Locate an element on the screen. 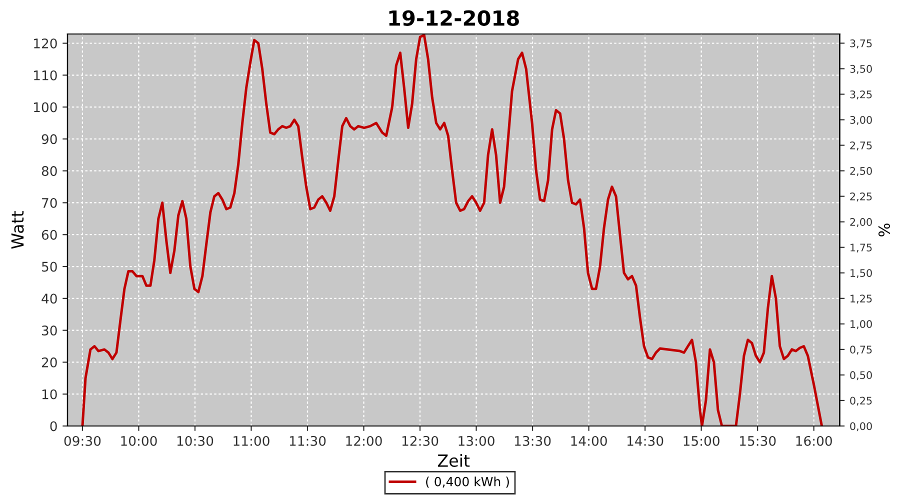 The image size is (900, 500). x-tick-label: 10:00 is located at coordinates (139, 441).